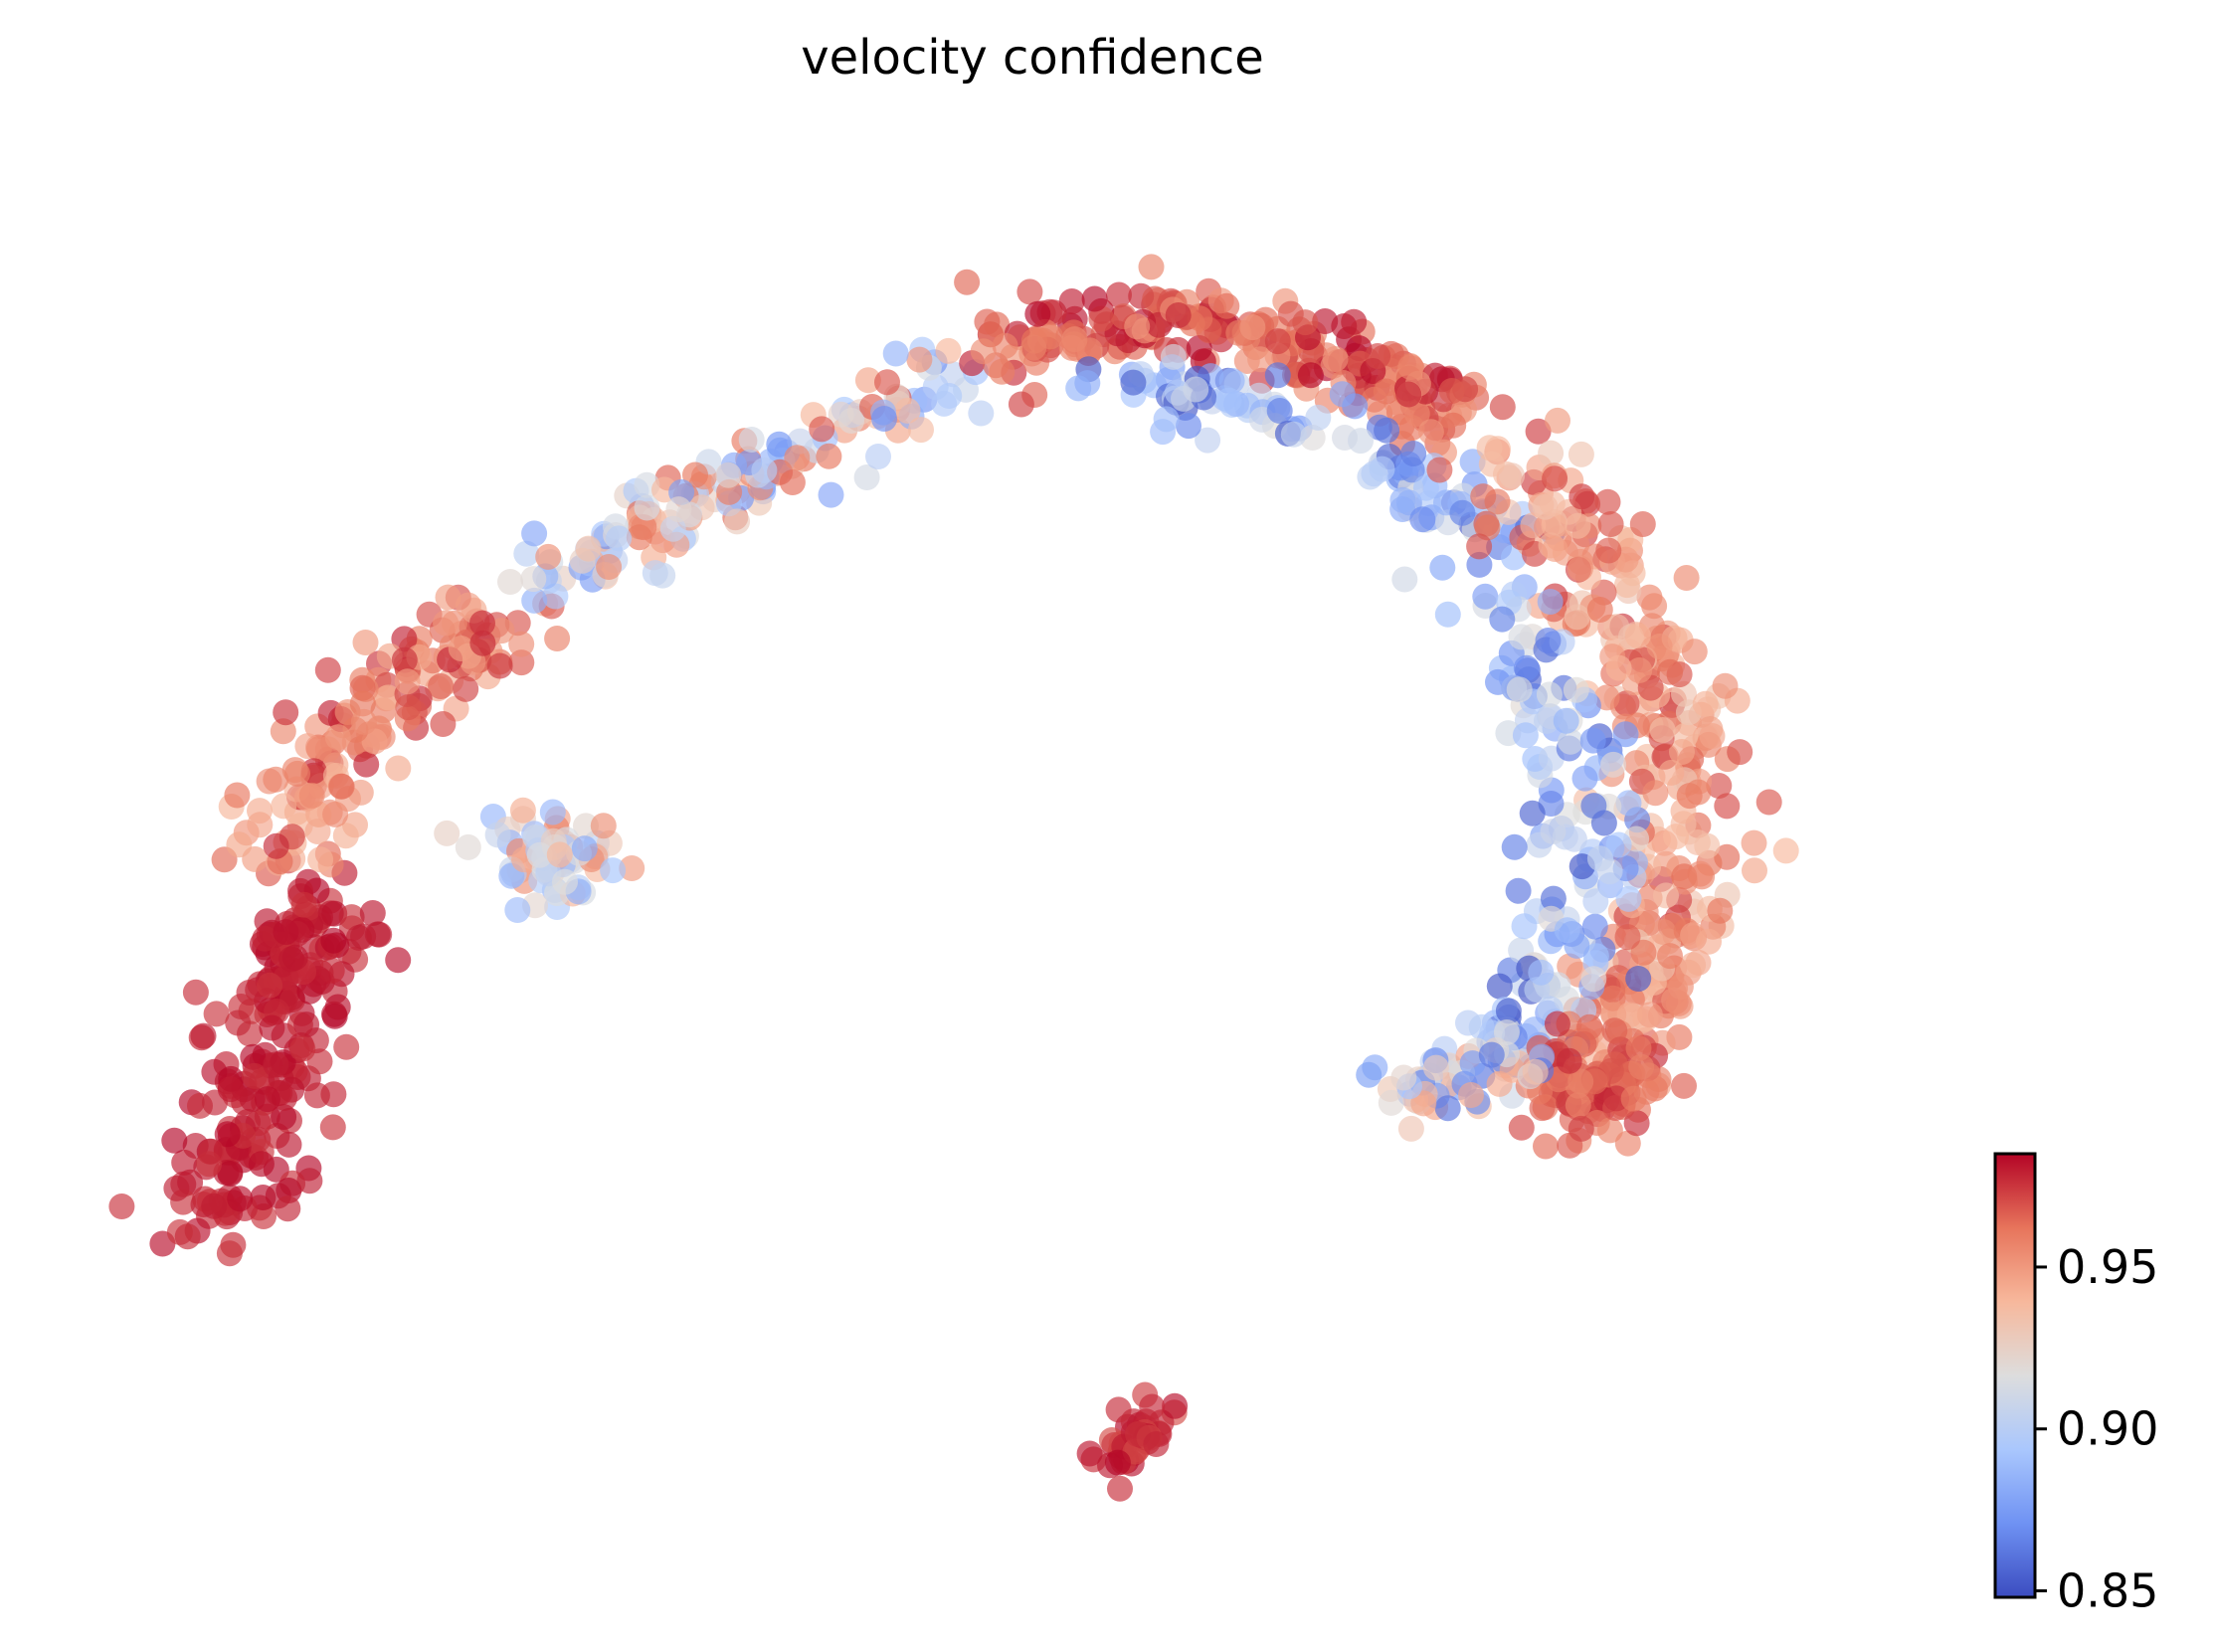 The width and height of the screenshot is (2214, 1652). Describe the element at coordinates (2096, 1428) in the screenshot. I see `colorbar-ticks: 0.85 0.90 0.95` at that location.